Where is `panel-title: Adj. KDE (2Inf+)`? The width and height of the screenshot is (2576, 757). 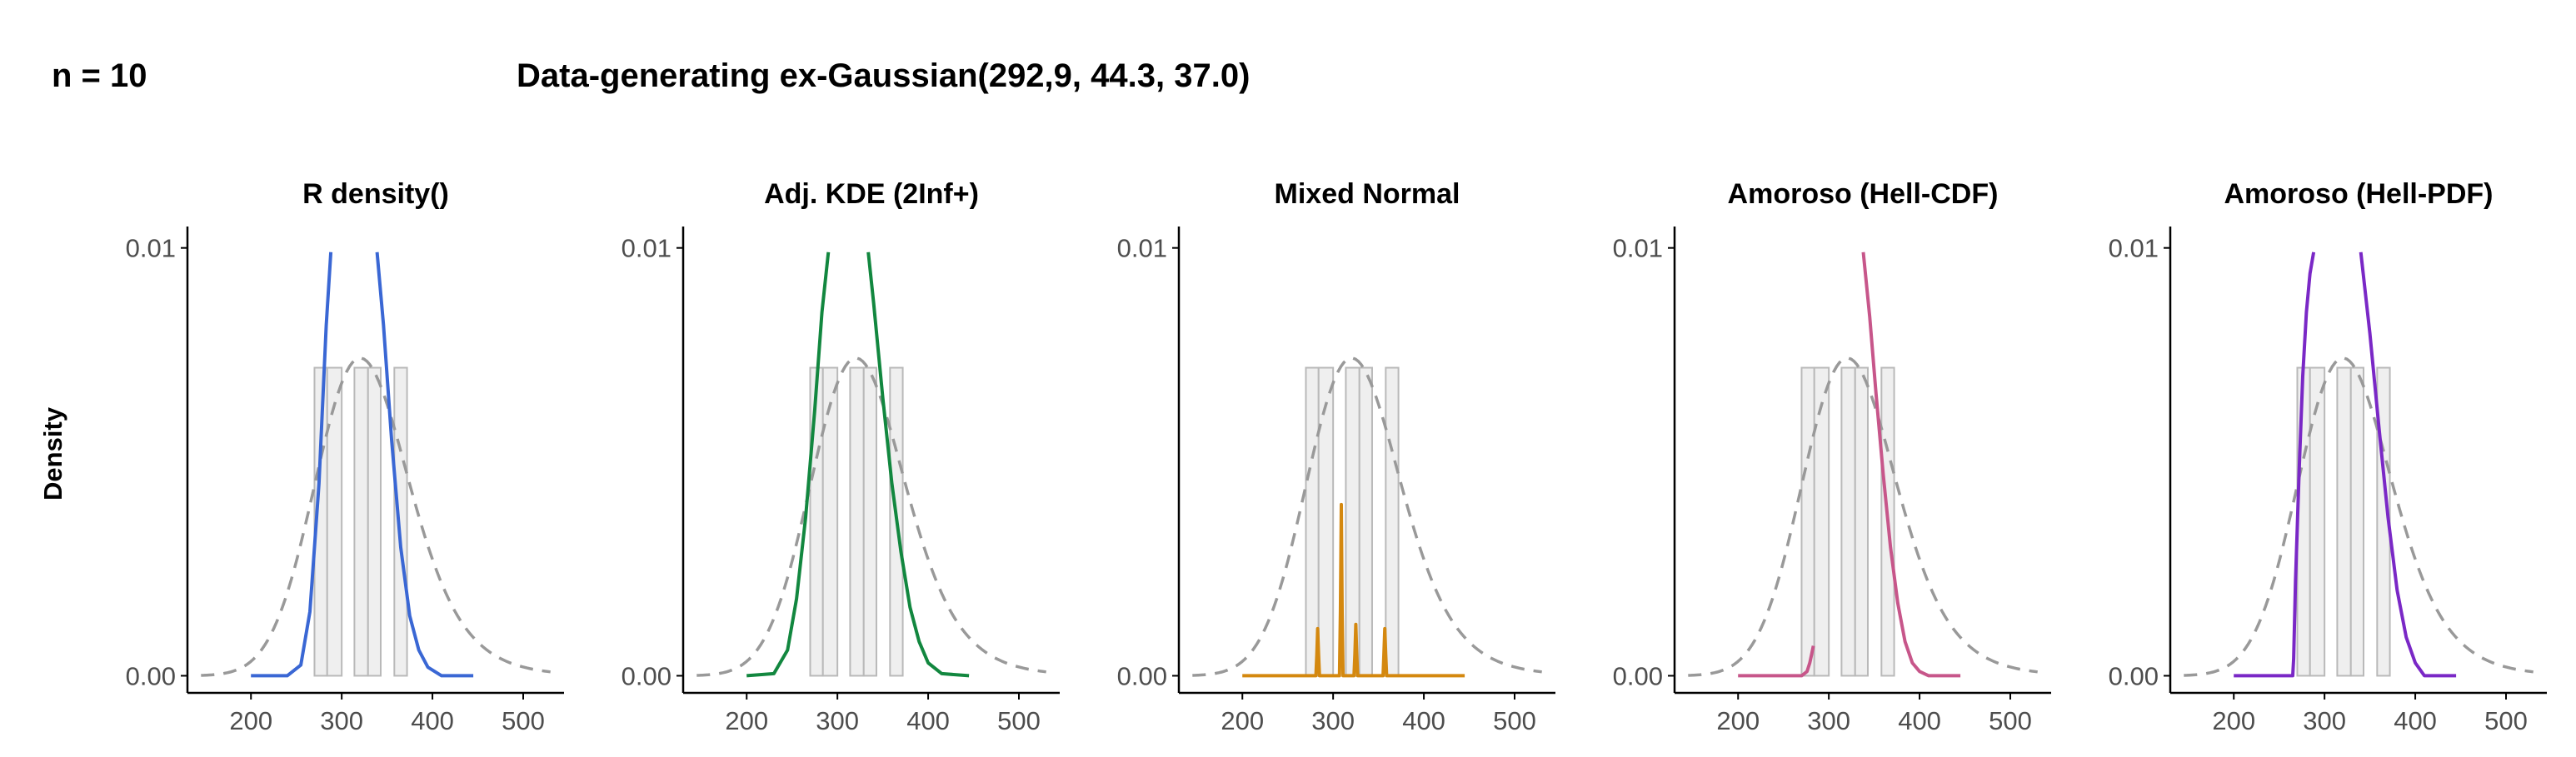 panel-title: Adj. KDE (2Inf+) is located at coordinates (871, 194).